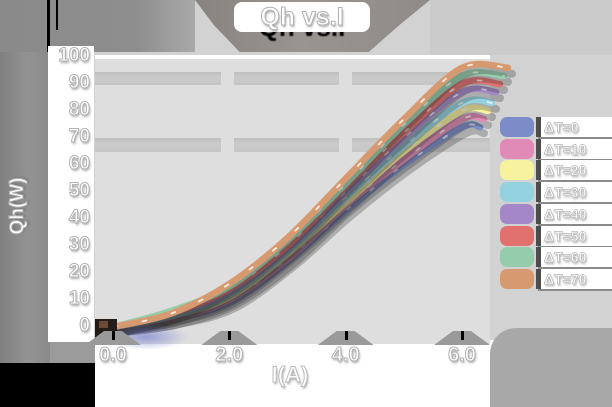 This screenshot has width=612, height=407. I want to click on artifact-bottom-left-black, so click(48, 385).